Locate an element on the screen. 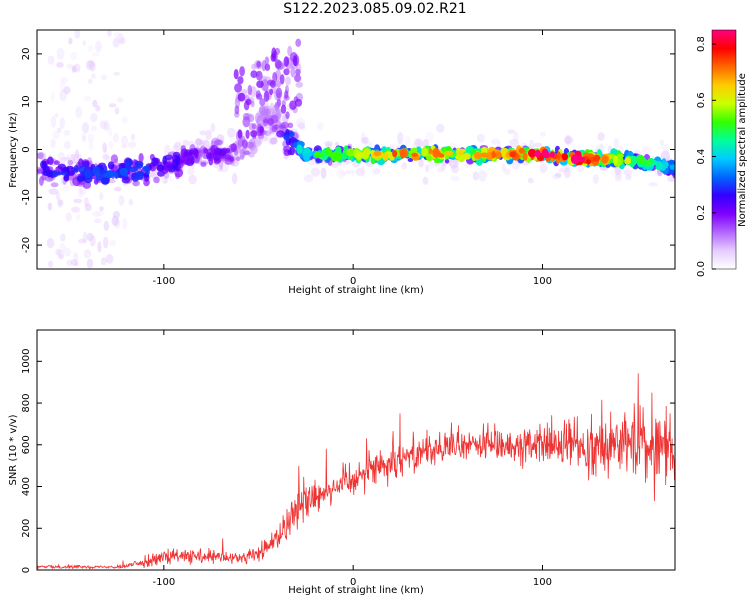 This screenshot has width=750, height=600. heatmap-y-axis-label: Frequency (Hz) is located at coordinates (13, 150).